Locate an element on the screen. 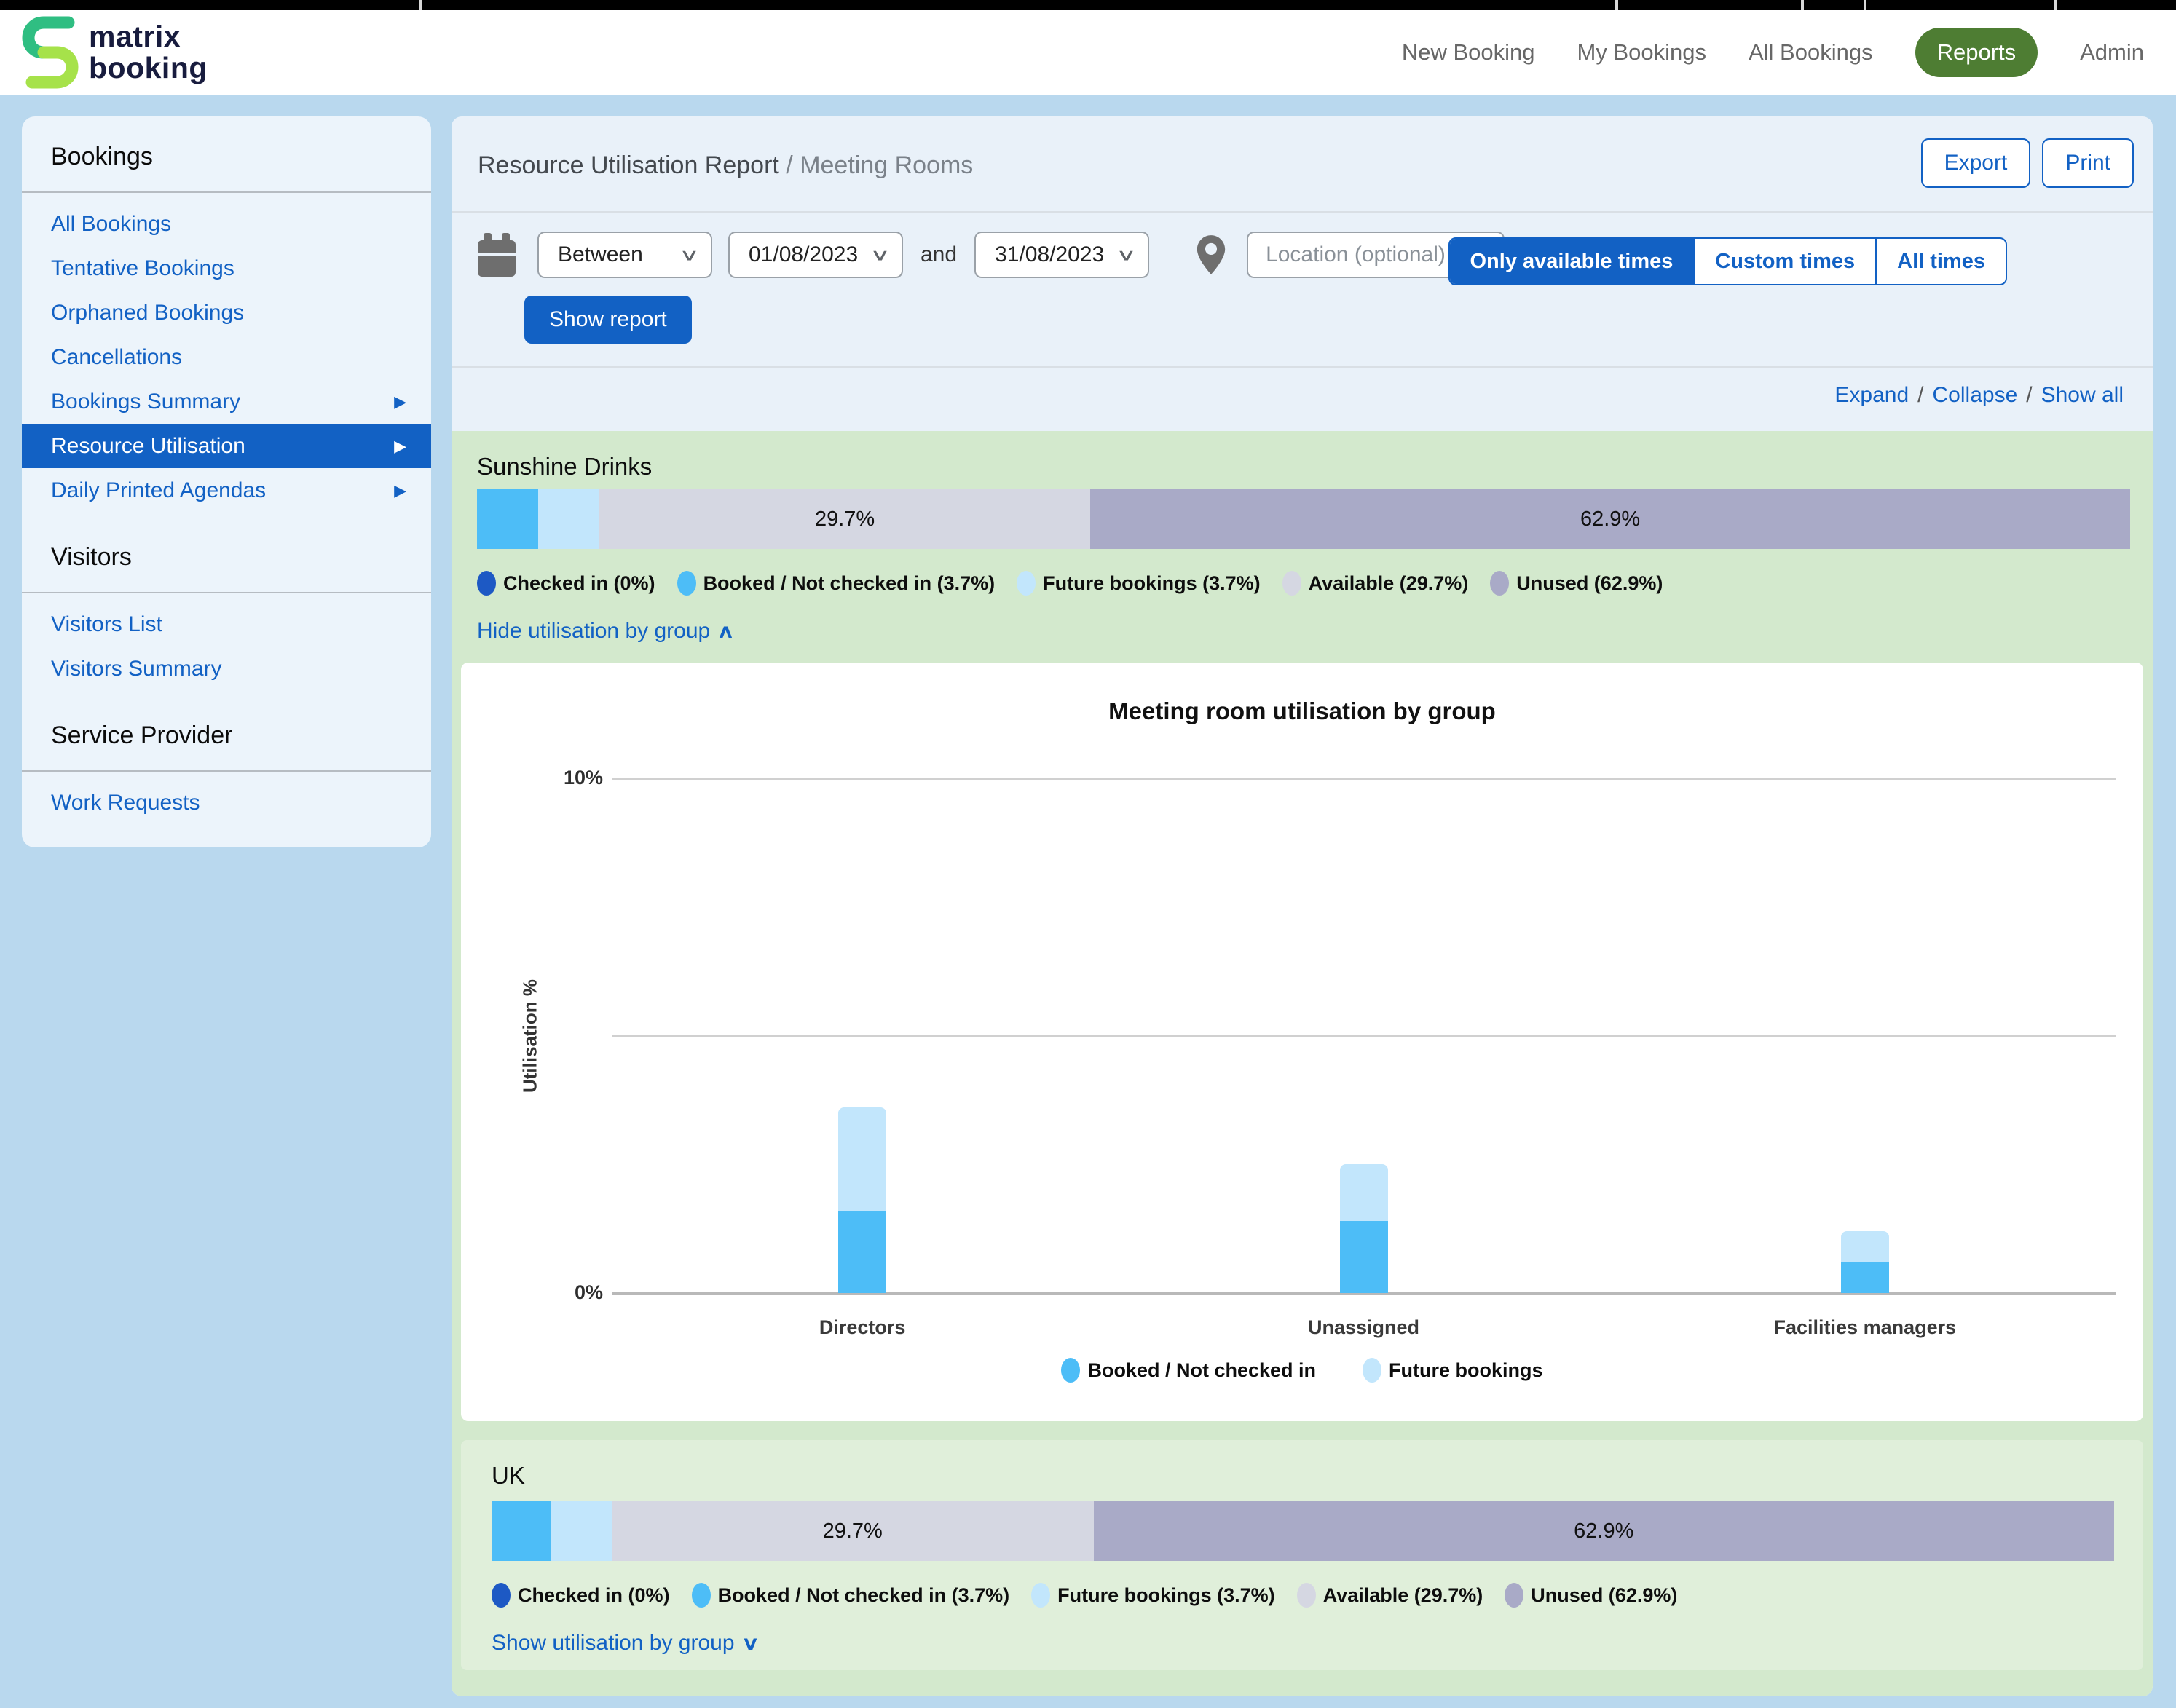 The height and width of the screenshot is (1708, 2176). section-title-uk: UK is located at coordinates (508, 1476).